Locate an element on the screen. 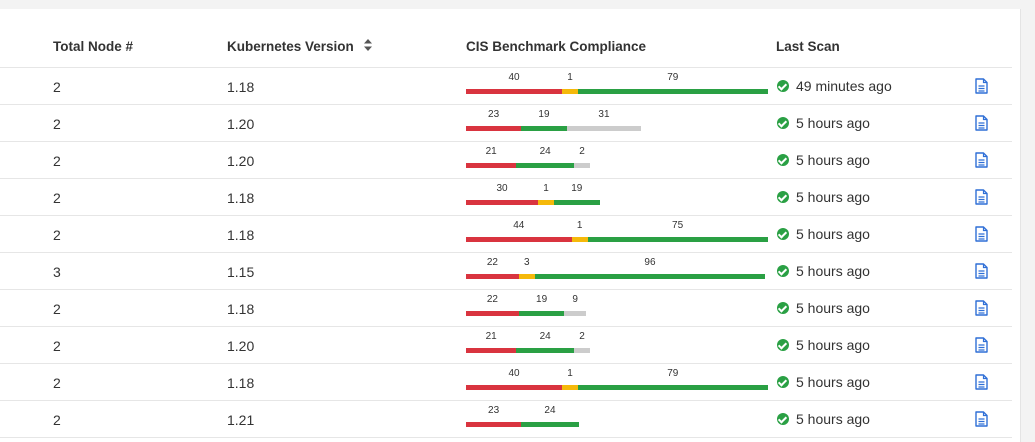 The image size is (1035, 442). cis-compliance-bar: 44 1 75 is located at coordinates (617, 233).